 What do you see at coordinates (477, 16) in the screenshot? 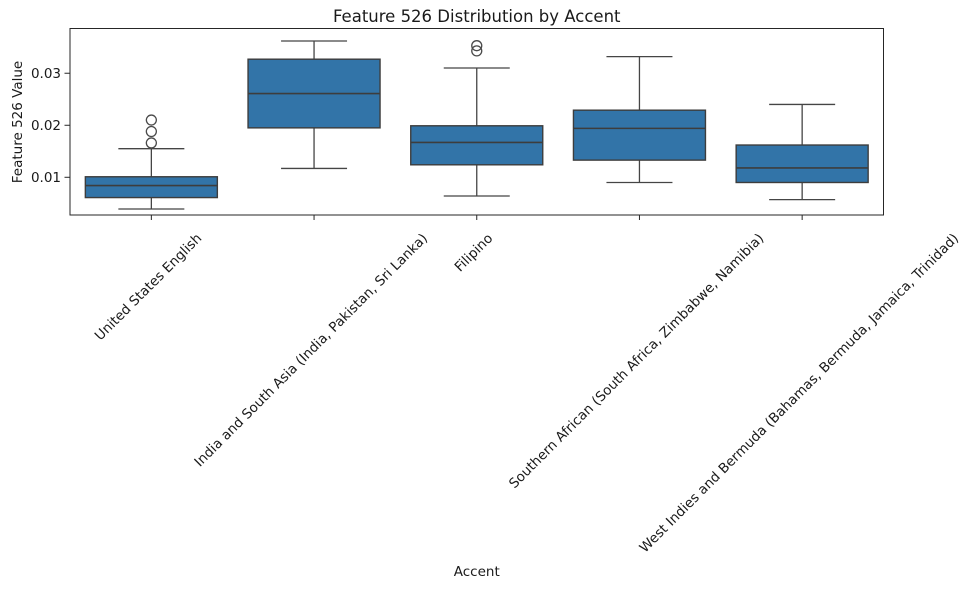
I see `chart-title: Feature 526 Distribution by Accent` at bounding box center [477, 16].